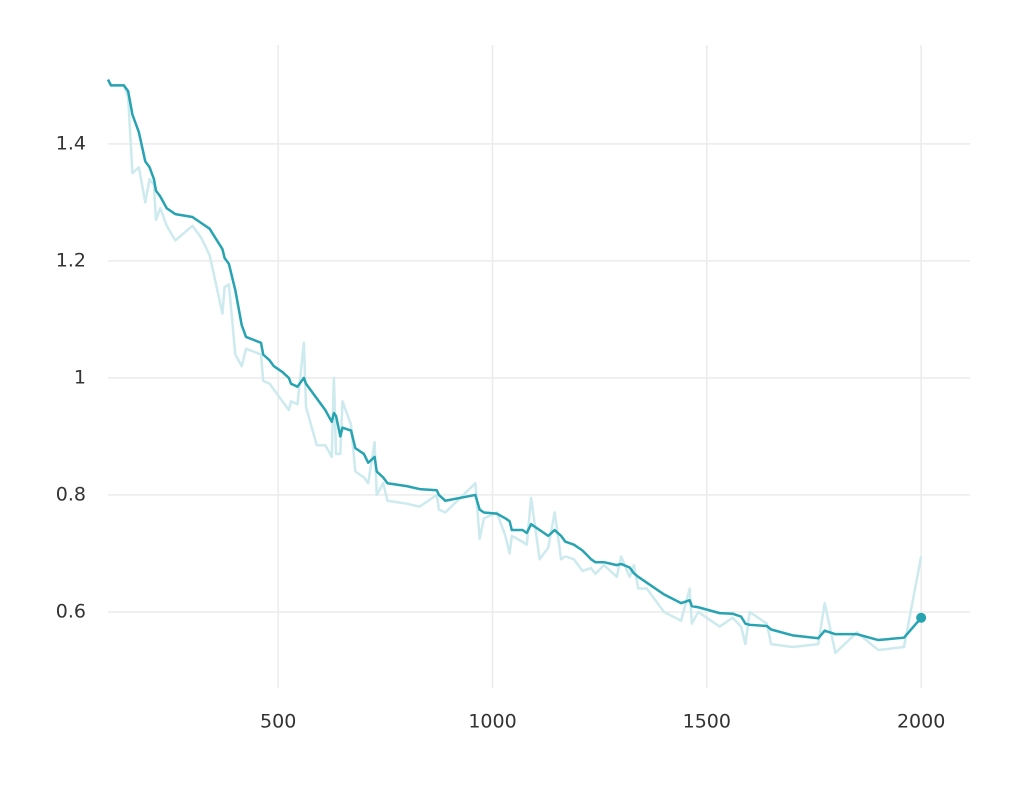 This screenshot has height=792, width=1020. Describe the element at coordinates (278, 722) in the screenshot. I see `x-tick-label: 500` at that location.